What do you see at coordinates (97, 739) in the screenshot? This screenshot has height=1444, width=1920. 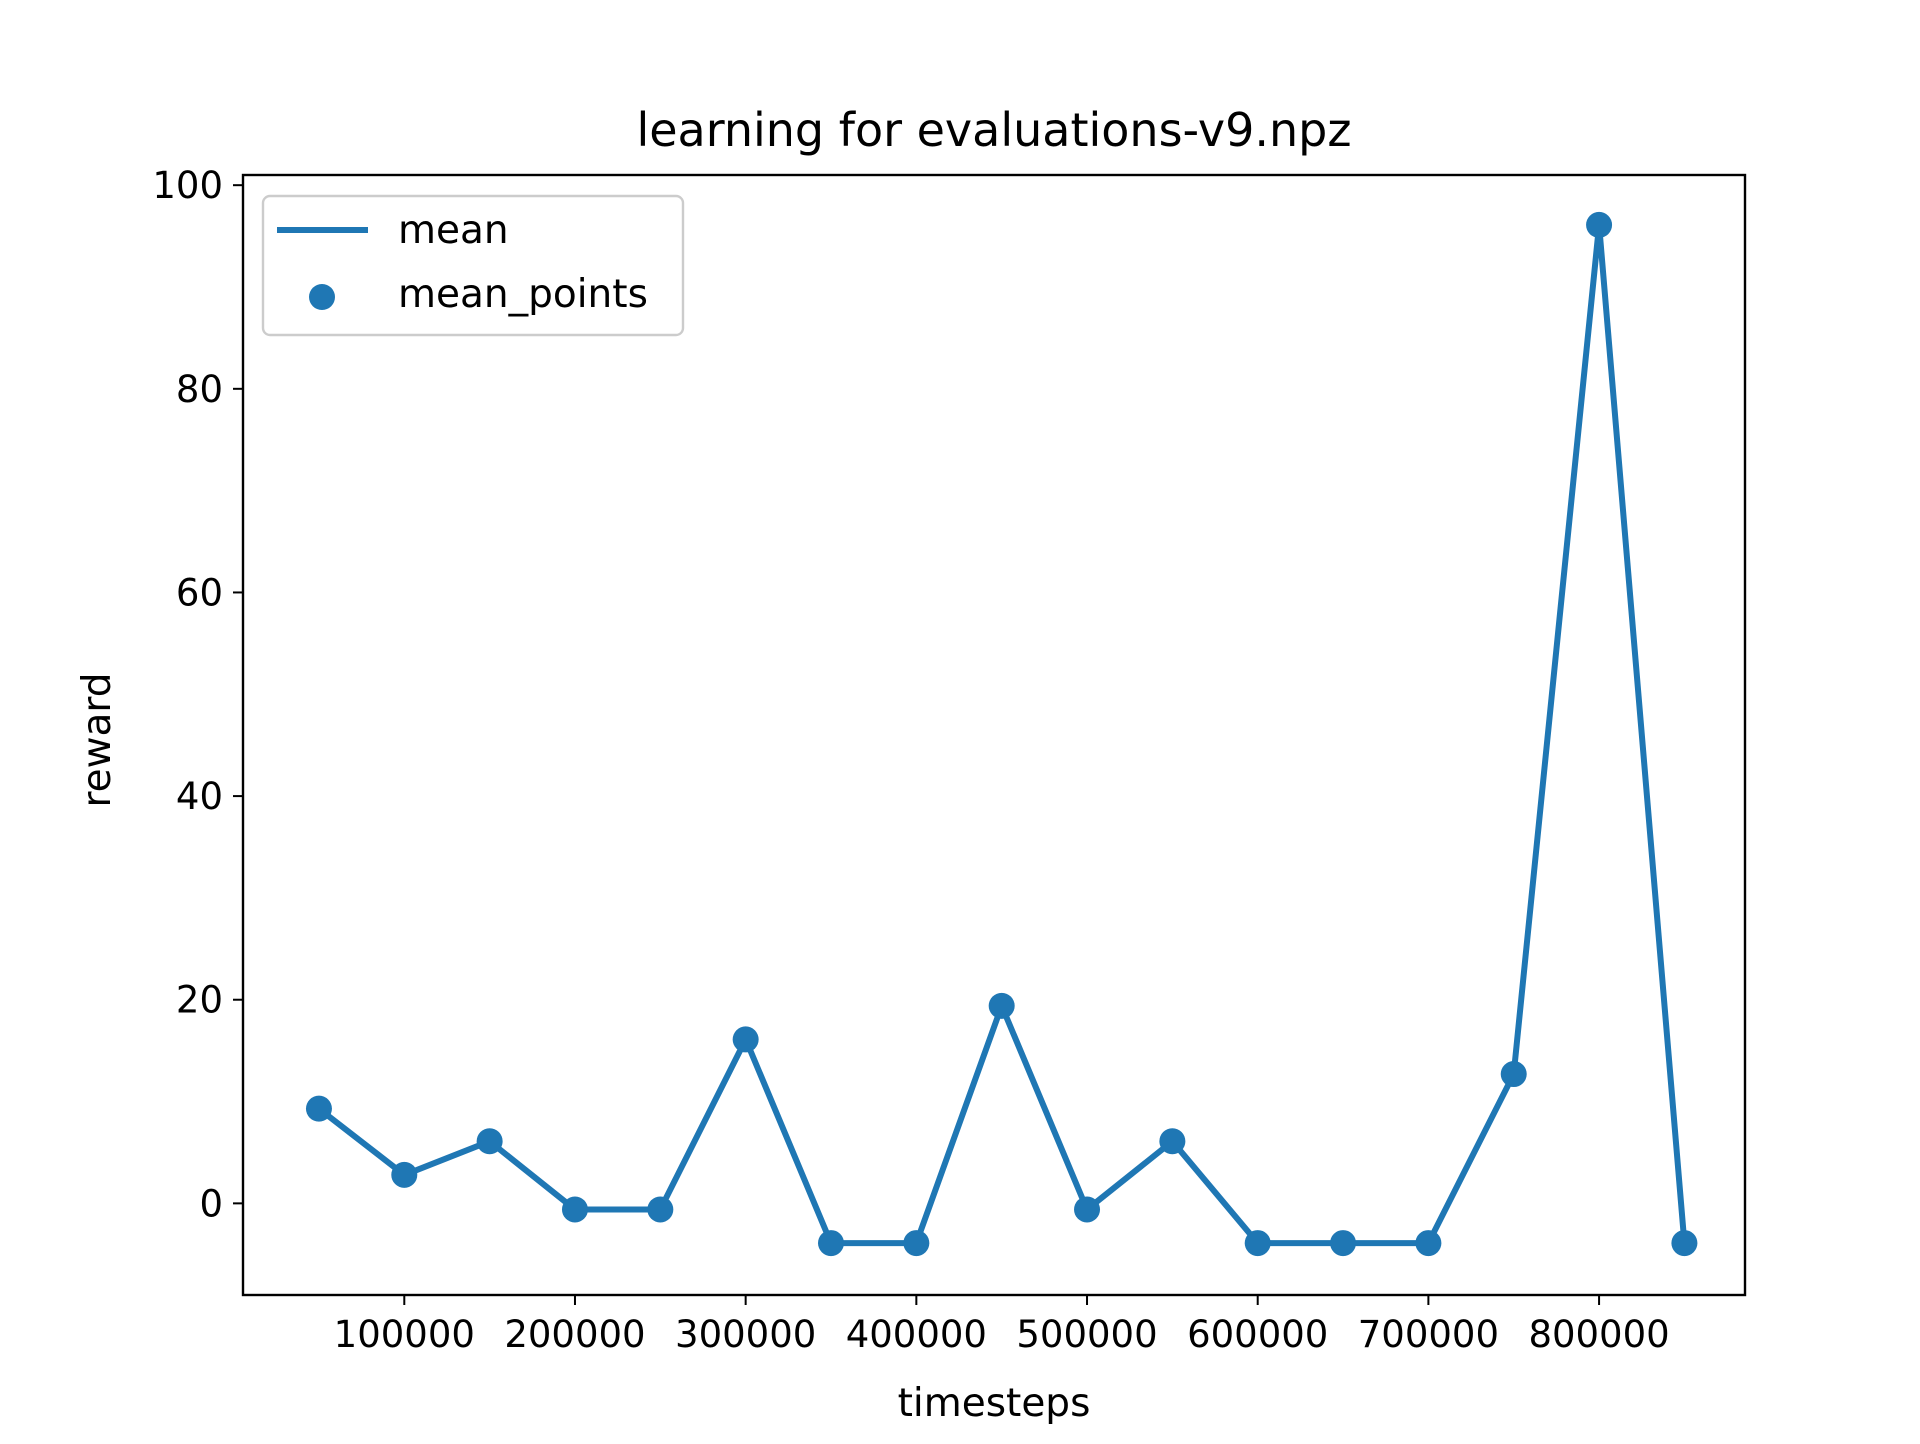 I see `y-axis-label: reward` at bounding box center [97, 739].